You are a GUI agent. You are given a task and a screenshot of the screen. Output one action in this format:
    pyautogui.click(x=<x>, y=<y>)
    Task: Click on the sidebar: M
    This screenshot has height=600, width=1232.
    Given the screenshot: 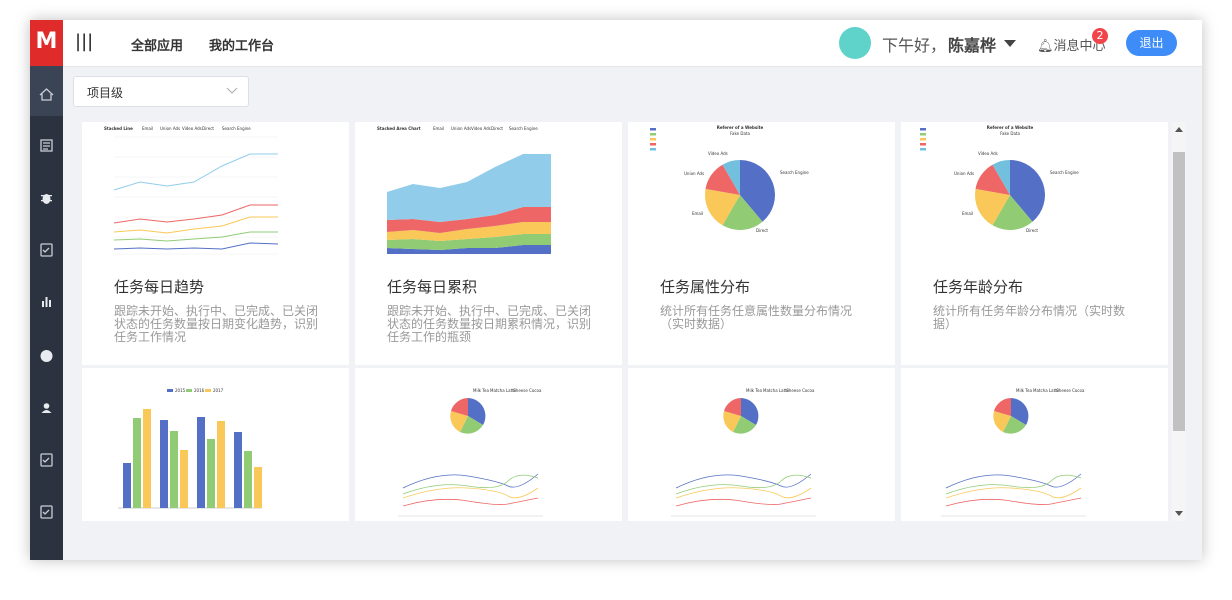 What is the action you would take?
    pyautogui.click(x=46, y=290)
    